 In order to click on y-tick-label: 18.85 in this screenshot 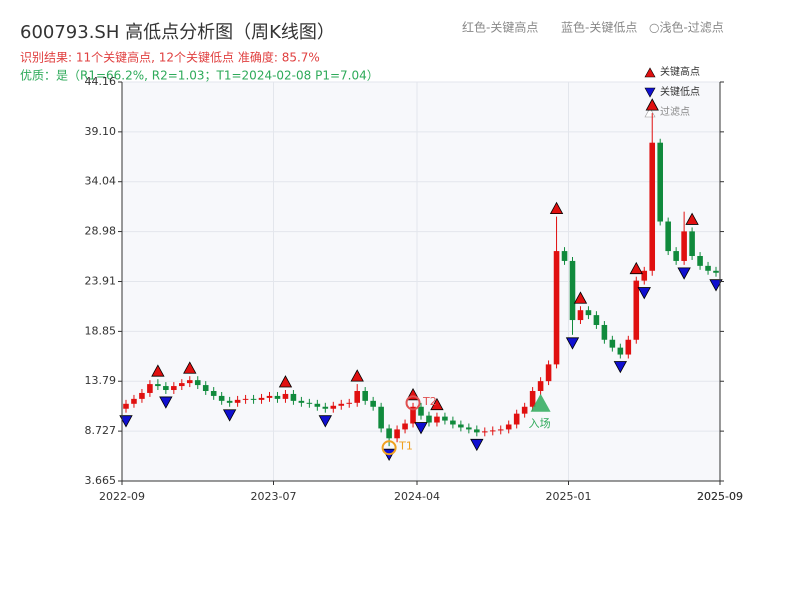, I will do `click(101, 330)`.